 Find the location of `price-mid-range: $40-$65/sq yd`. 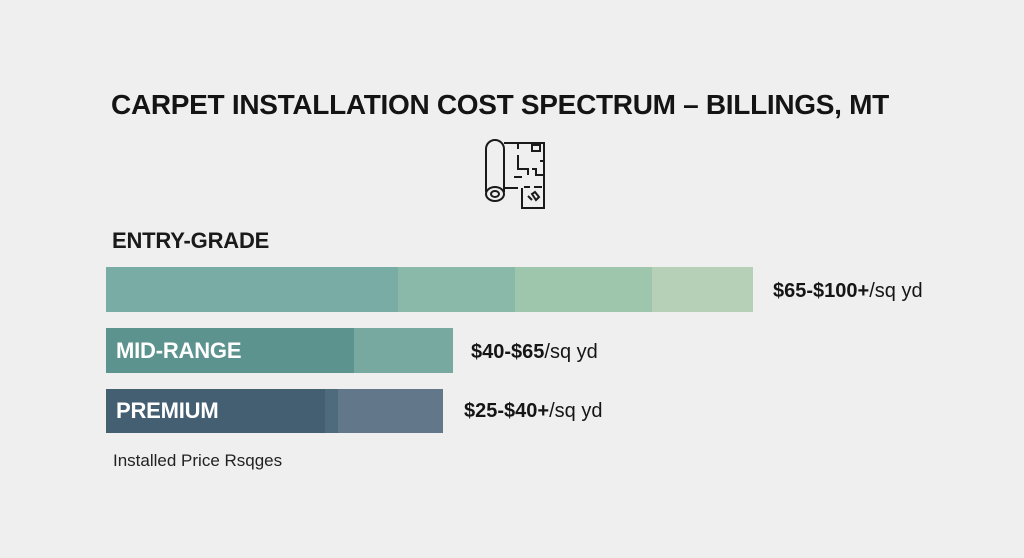

price-mid-range: $40-$65/sq yd is located at coordinates (534, 352).